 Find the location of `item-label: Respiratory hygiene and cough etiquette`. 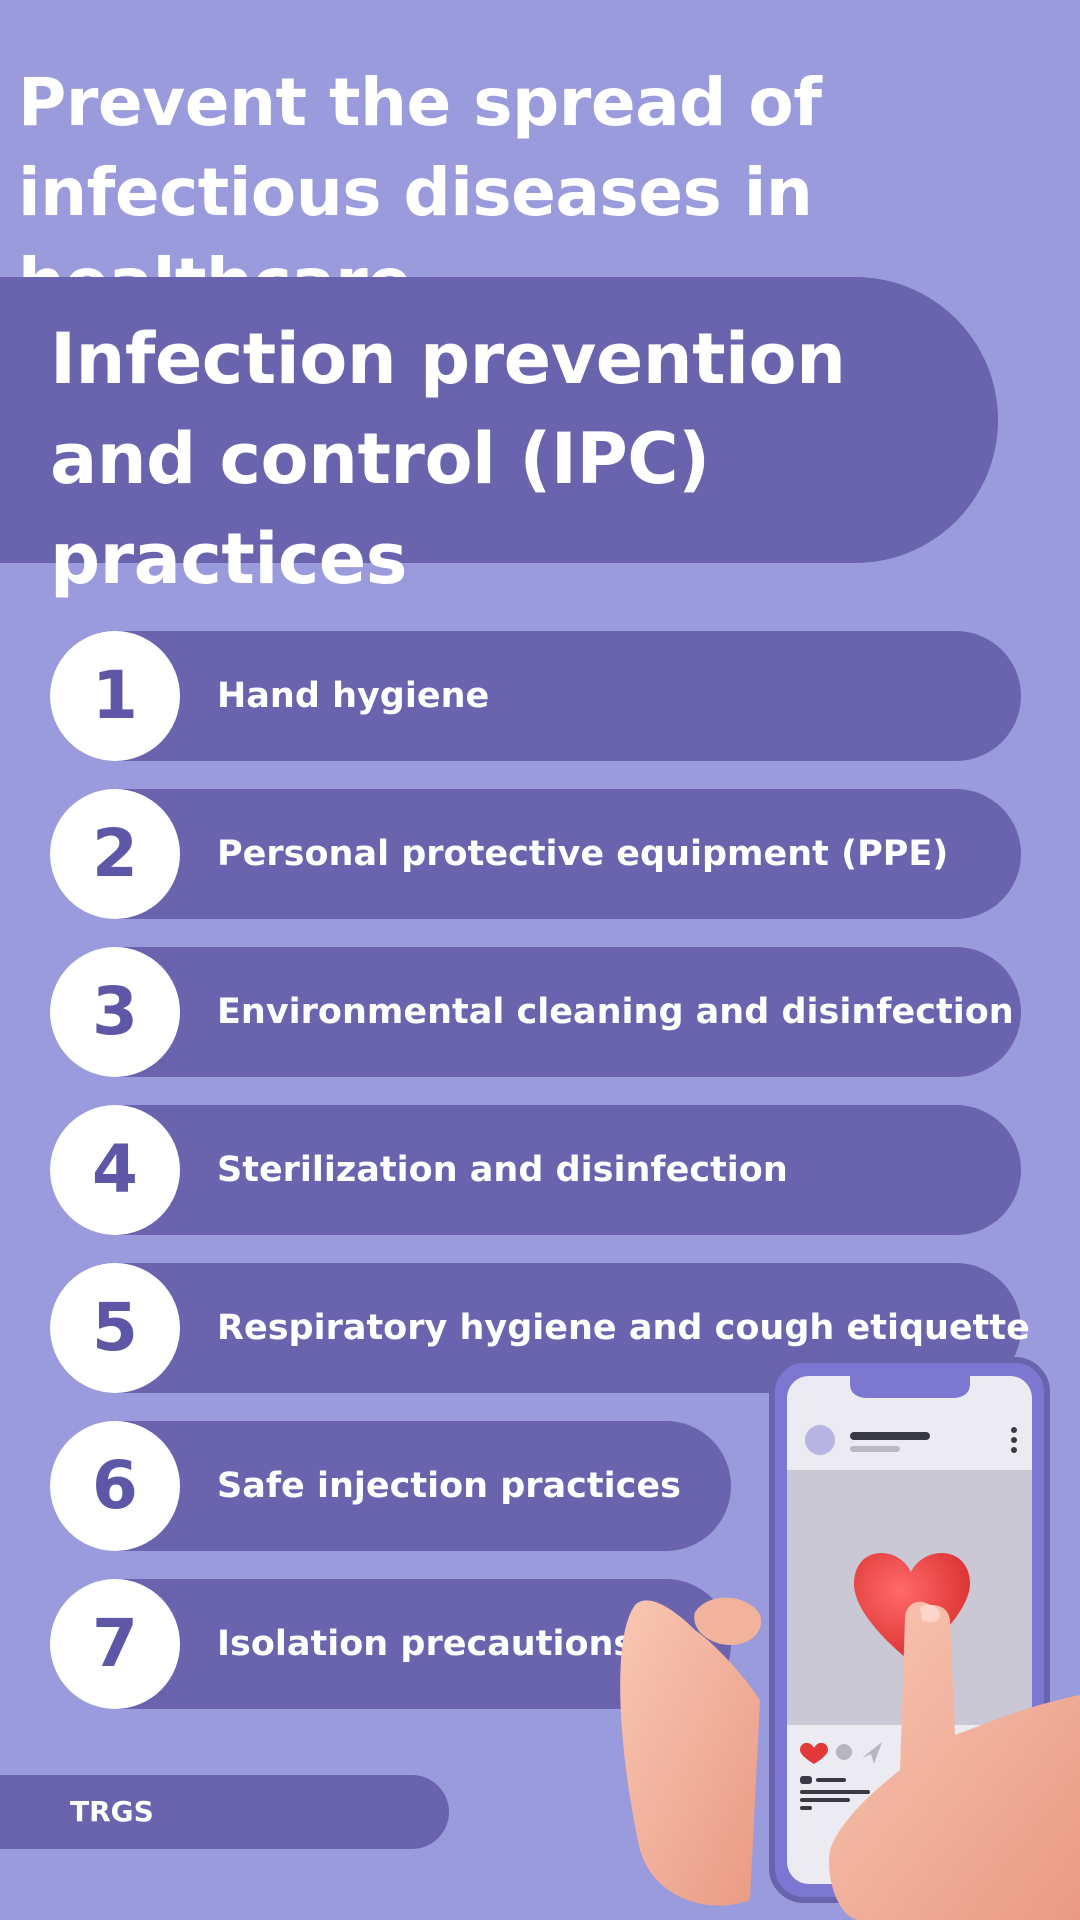

item-label: Respiratory hygiene and cough etiquette is located at coordinates (623, 1328).